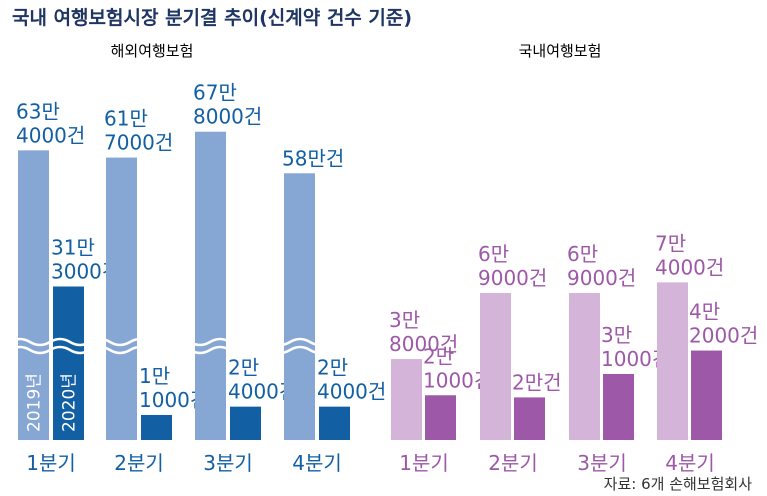  Describe the element at coordinates (70, 402) in the screenshot. I see `legend-year-2020: 2020년` at that location.